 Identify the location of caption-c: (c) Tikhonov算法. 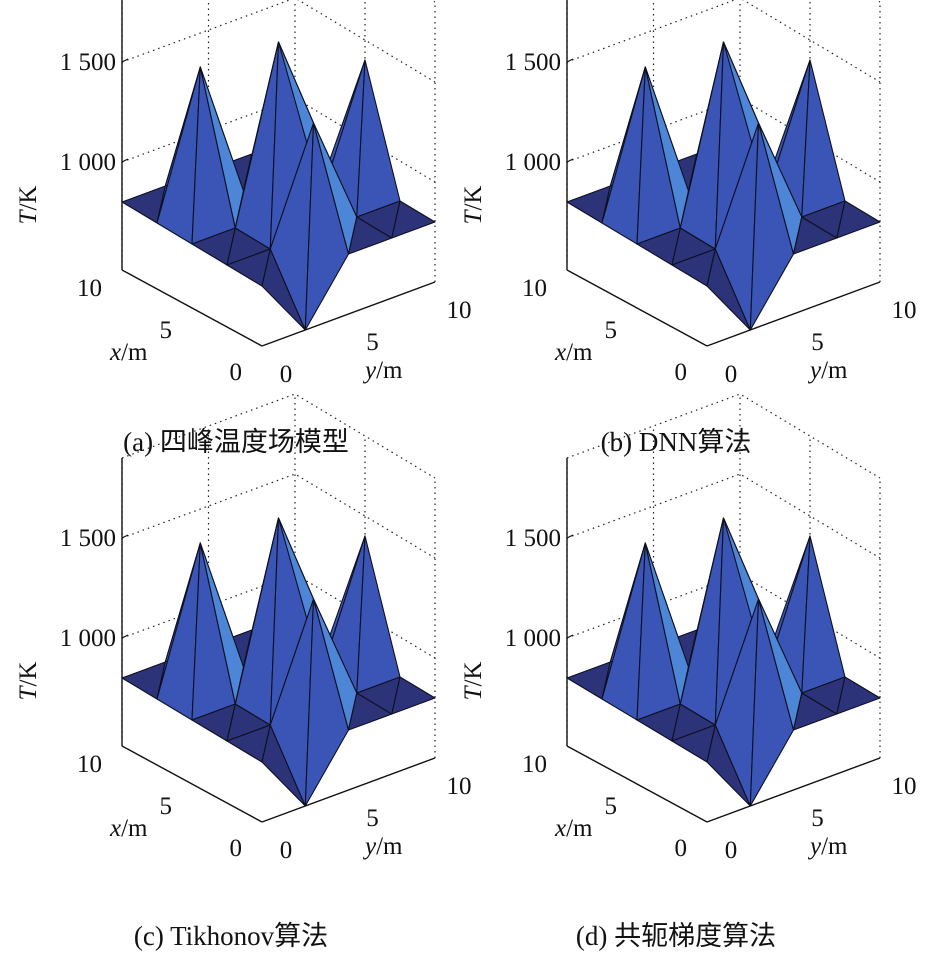
(231, 936).